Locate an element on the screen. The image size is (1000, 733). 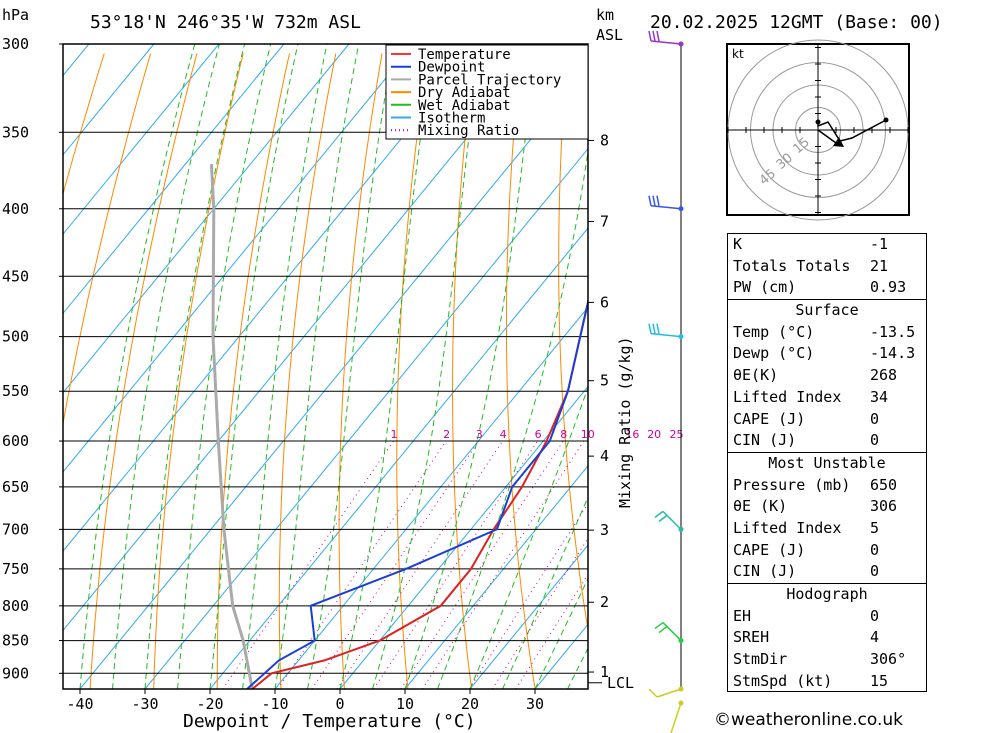
index-row: SREH 4 is located at coordinates (827, 638).